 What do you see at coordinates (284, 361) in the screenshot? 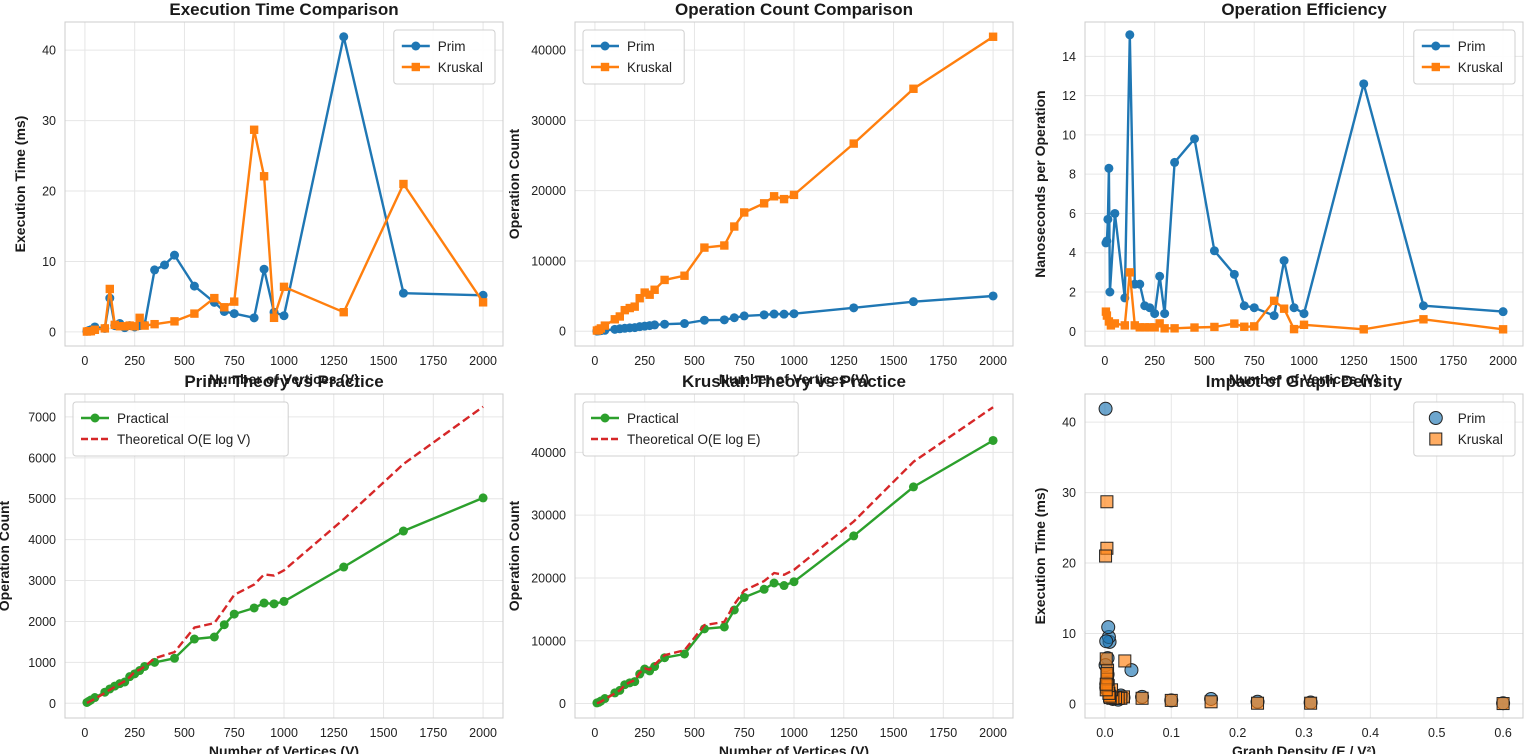
I see `x-tick-label: 1000` at bounding box center [284, 361].